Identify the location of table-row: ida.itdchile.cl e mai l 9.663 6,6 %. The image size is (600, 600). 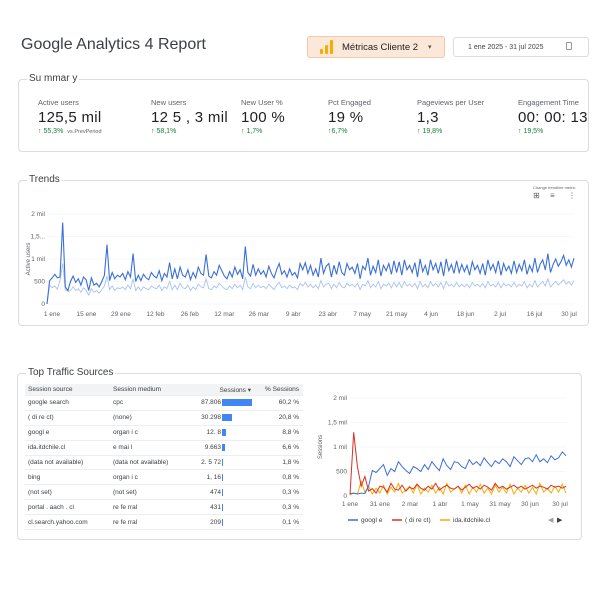
(164, 448).